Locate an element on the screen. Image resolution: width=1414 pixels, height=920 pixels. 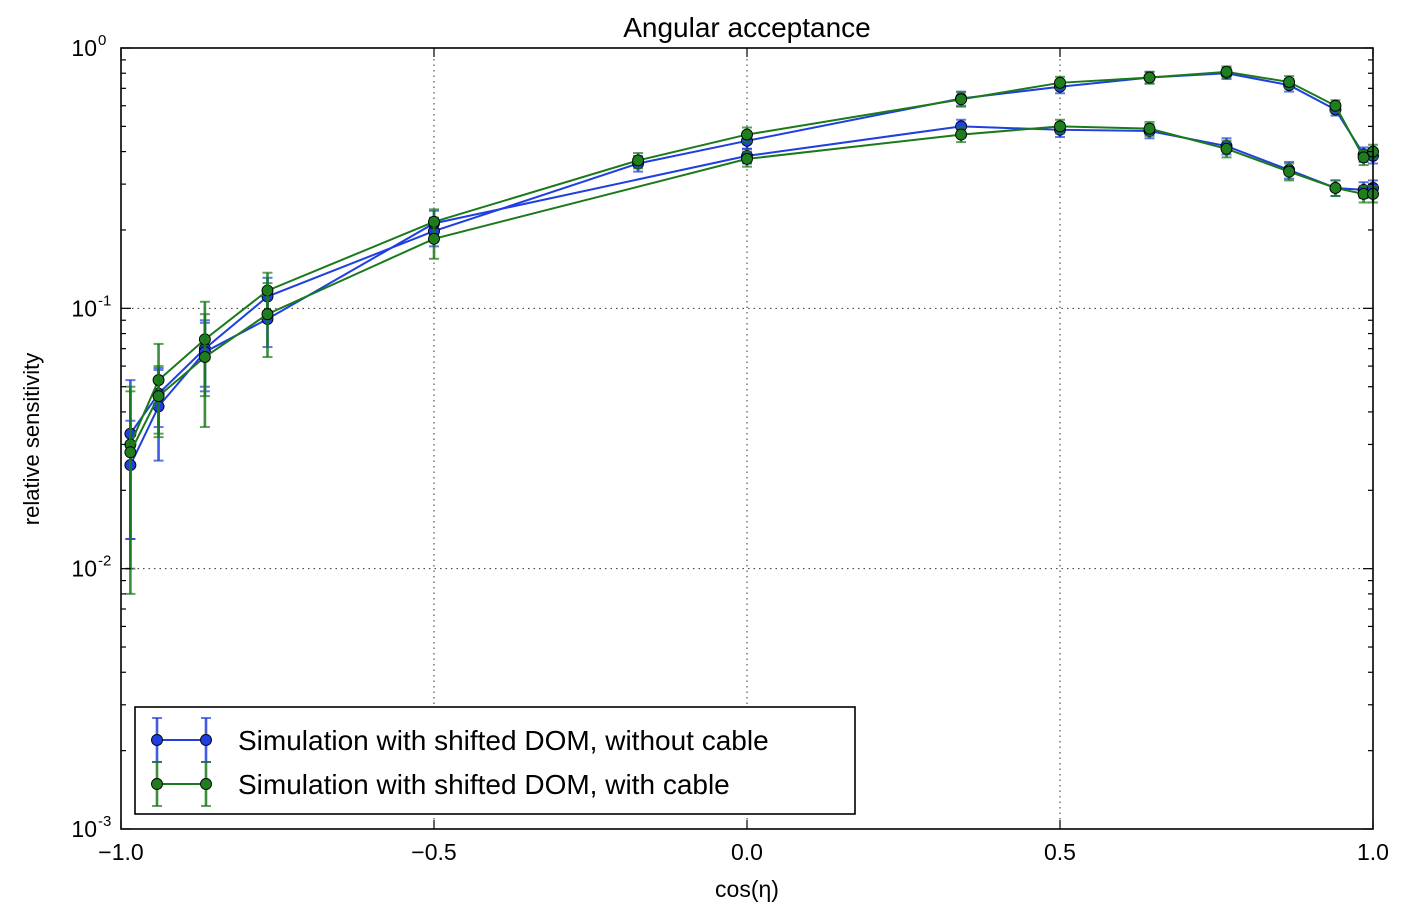
y-tick-label: 10 -2 is located at coordinates (91, 567).